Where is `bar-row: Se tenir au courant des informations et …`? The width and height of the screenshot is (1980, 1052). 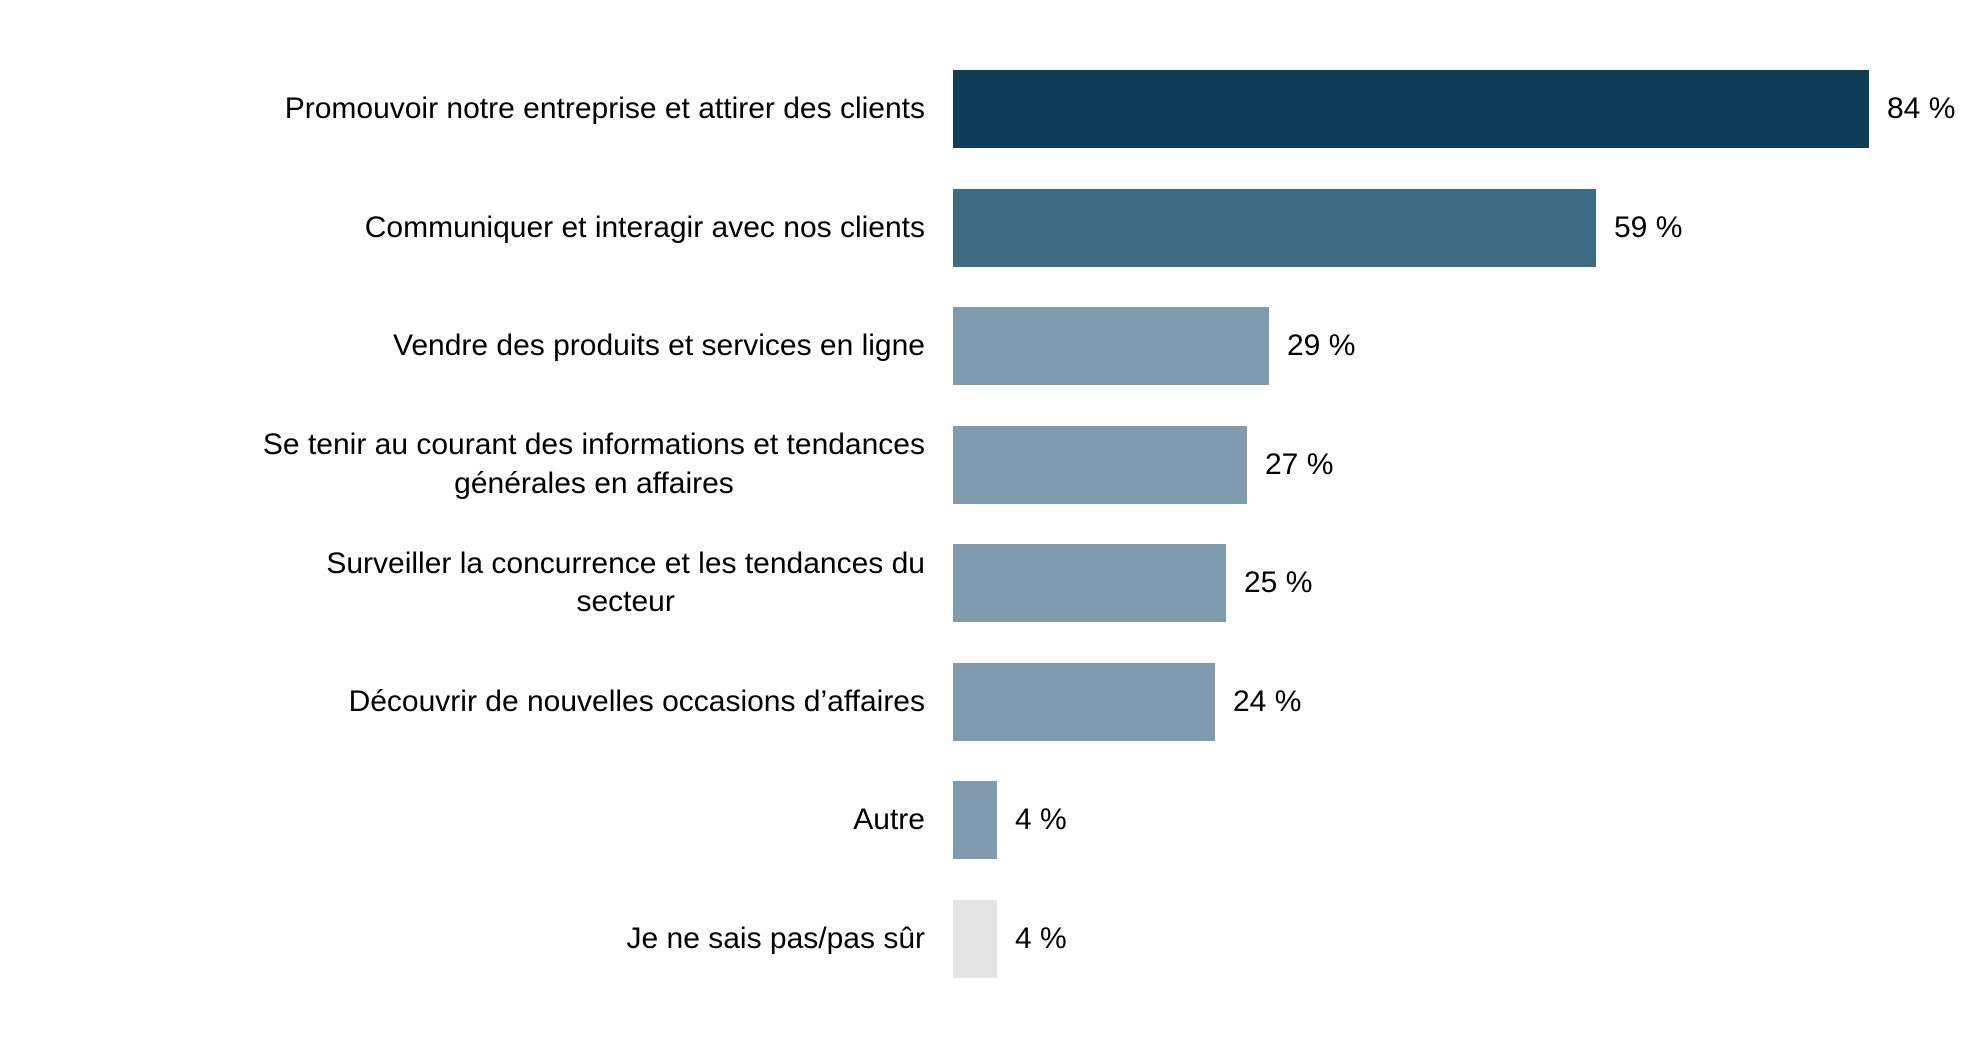
bar-row: Se tenir au courant des informations et … is located at coordinates (990, 465).